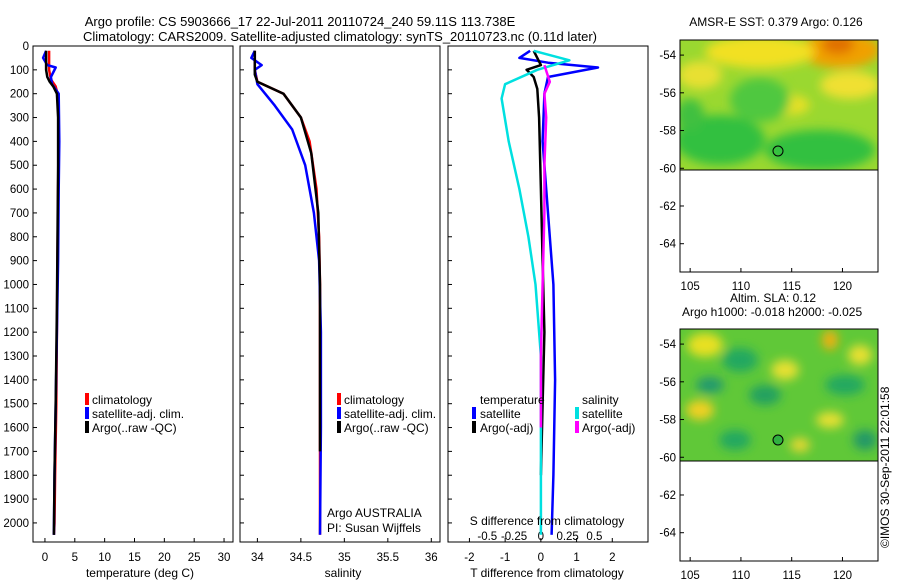 This screenshot has height=580, width=900. Describe the element at coordinates (45, 558) in the screenshot. I see `x-tick-label: 0` at that location.